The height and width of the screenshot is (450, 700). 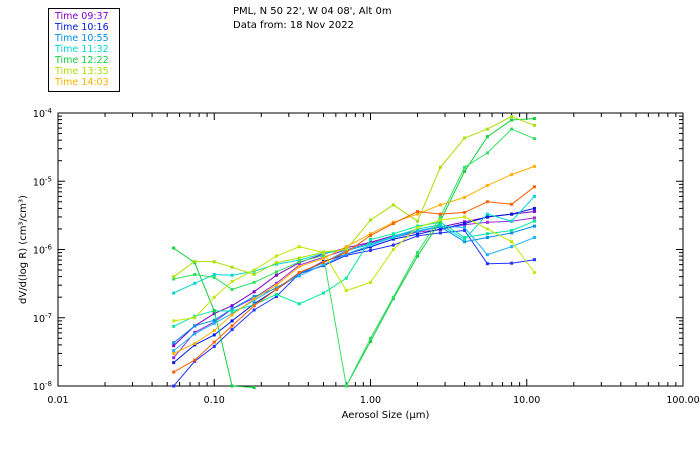 What do you see at coordinates (214, 400) in the screenshot?
I see `x-tick-label: 0.10` at bounding box center [214, 400].